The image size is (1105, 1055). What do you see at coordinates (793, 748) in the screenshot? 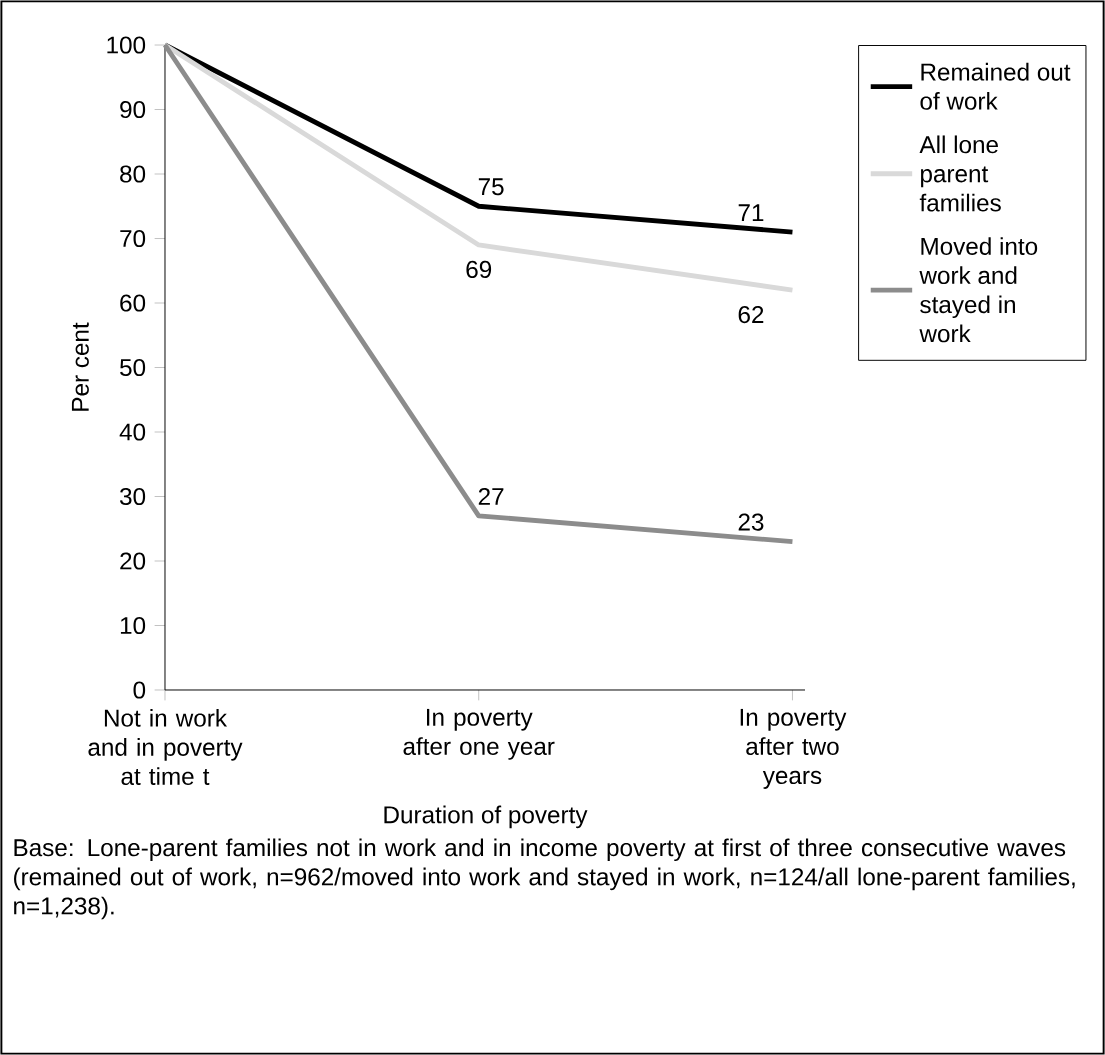
I see `x-tick-label: In poverty after two years` at bounding box center [793, 748].